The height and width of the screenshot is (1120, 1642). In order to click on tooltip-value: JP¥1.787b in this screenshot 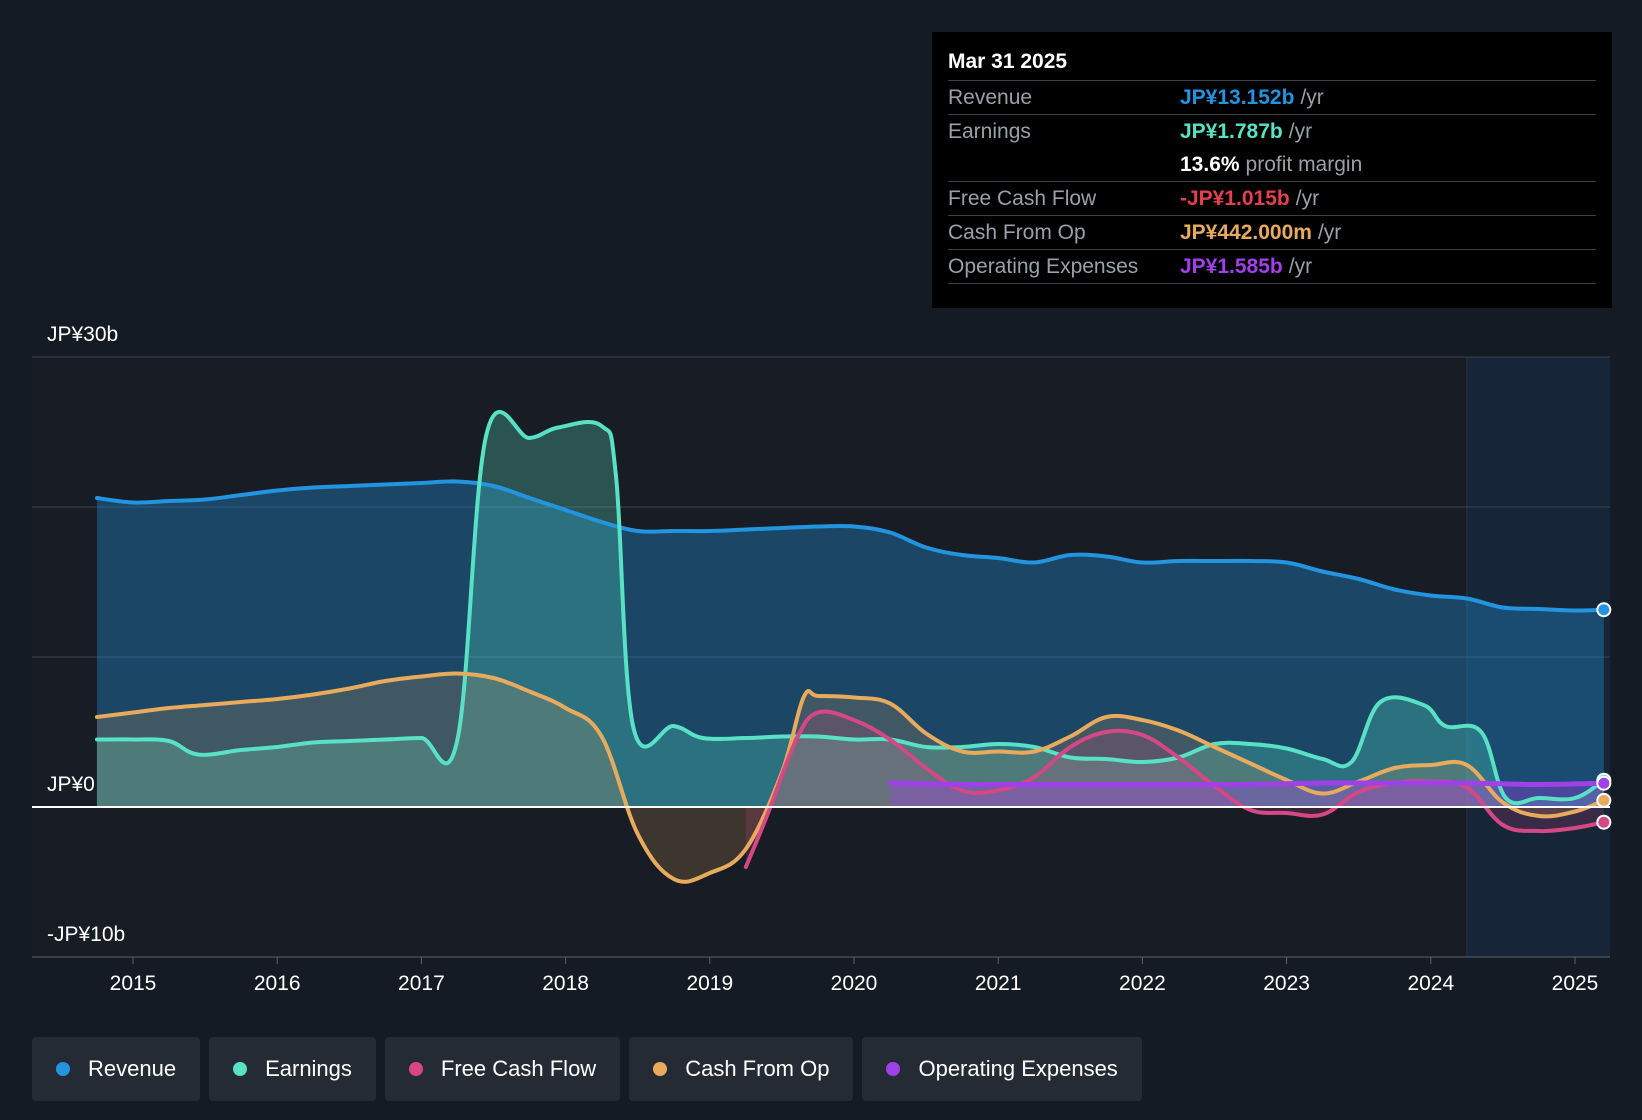, I will do `click(1231, 131)`.